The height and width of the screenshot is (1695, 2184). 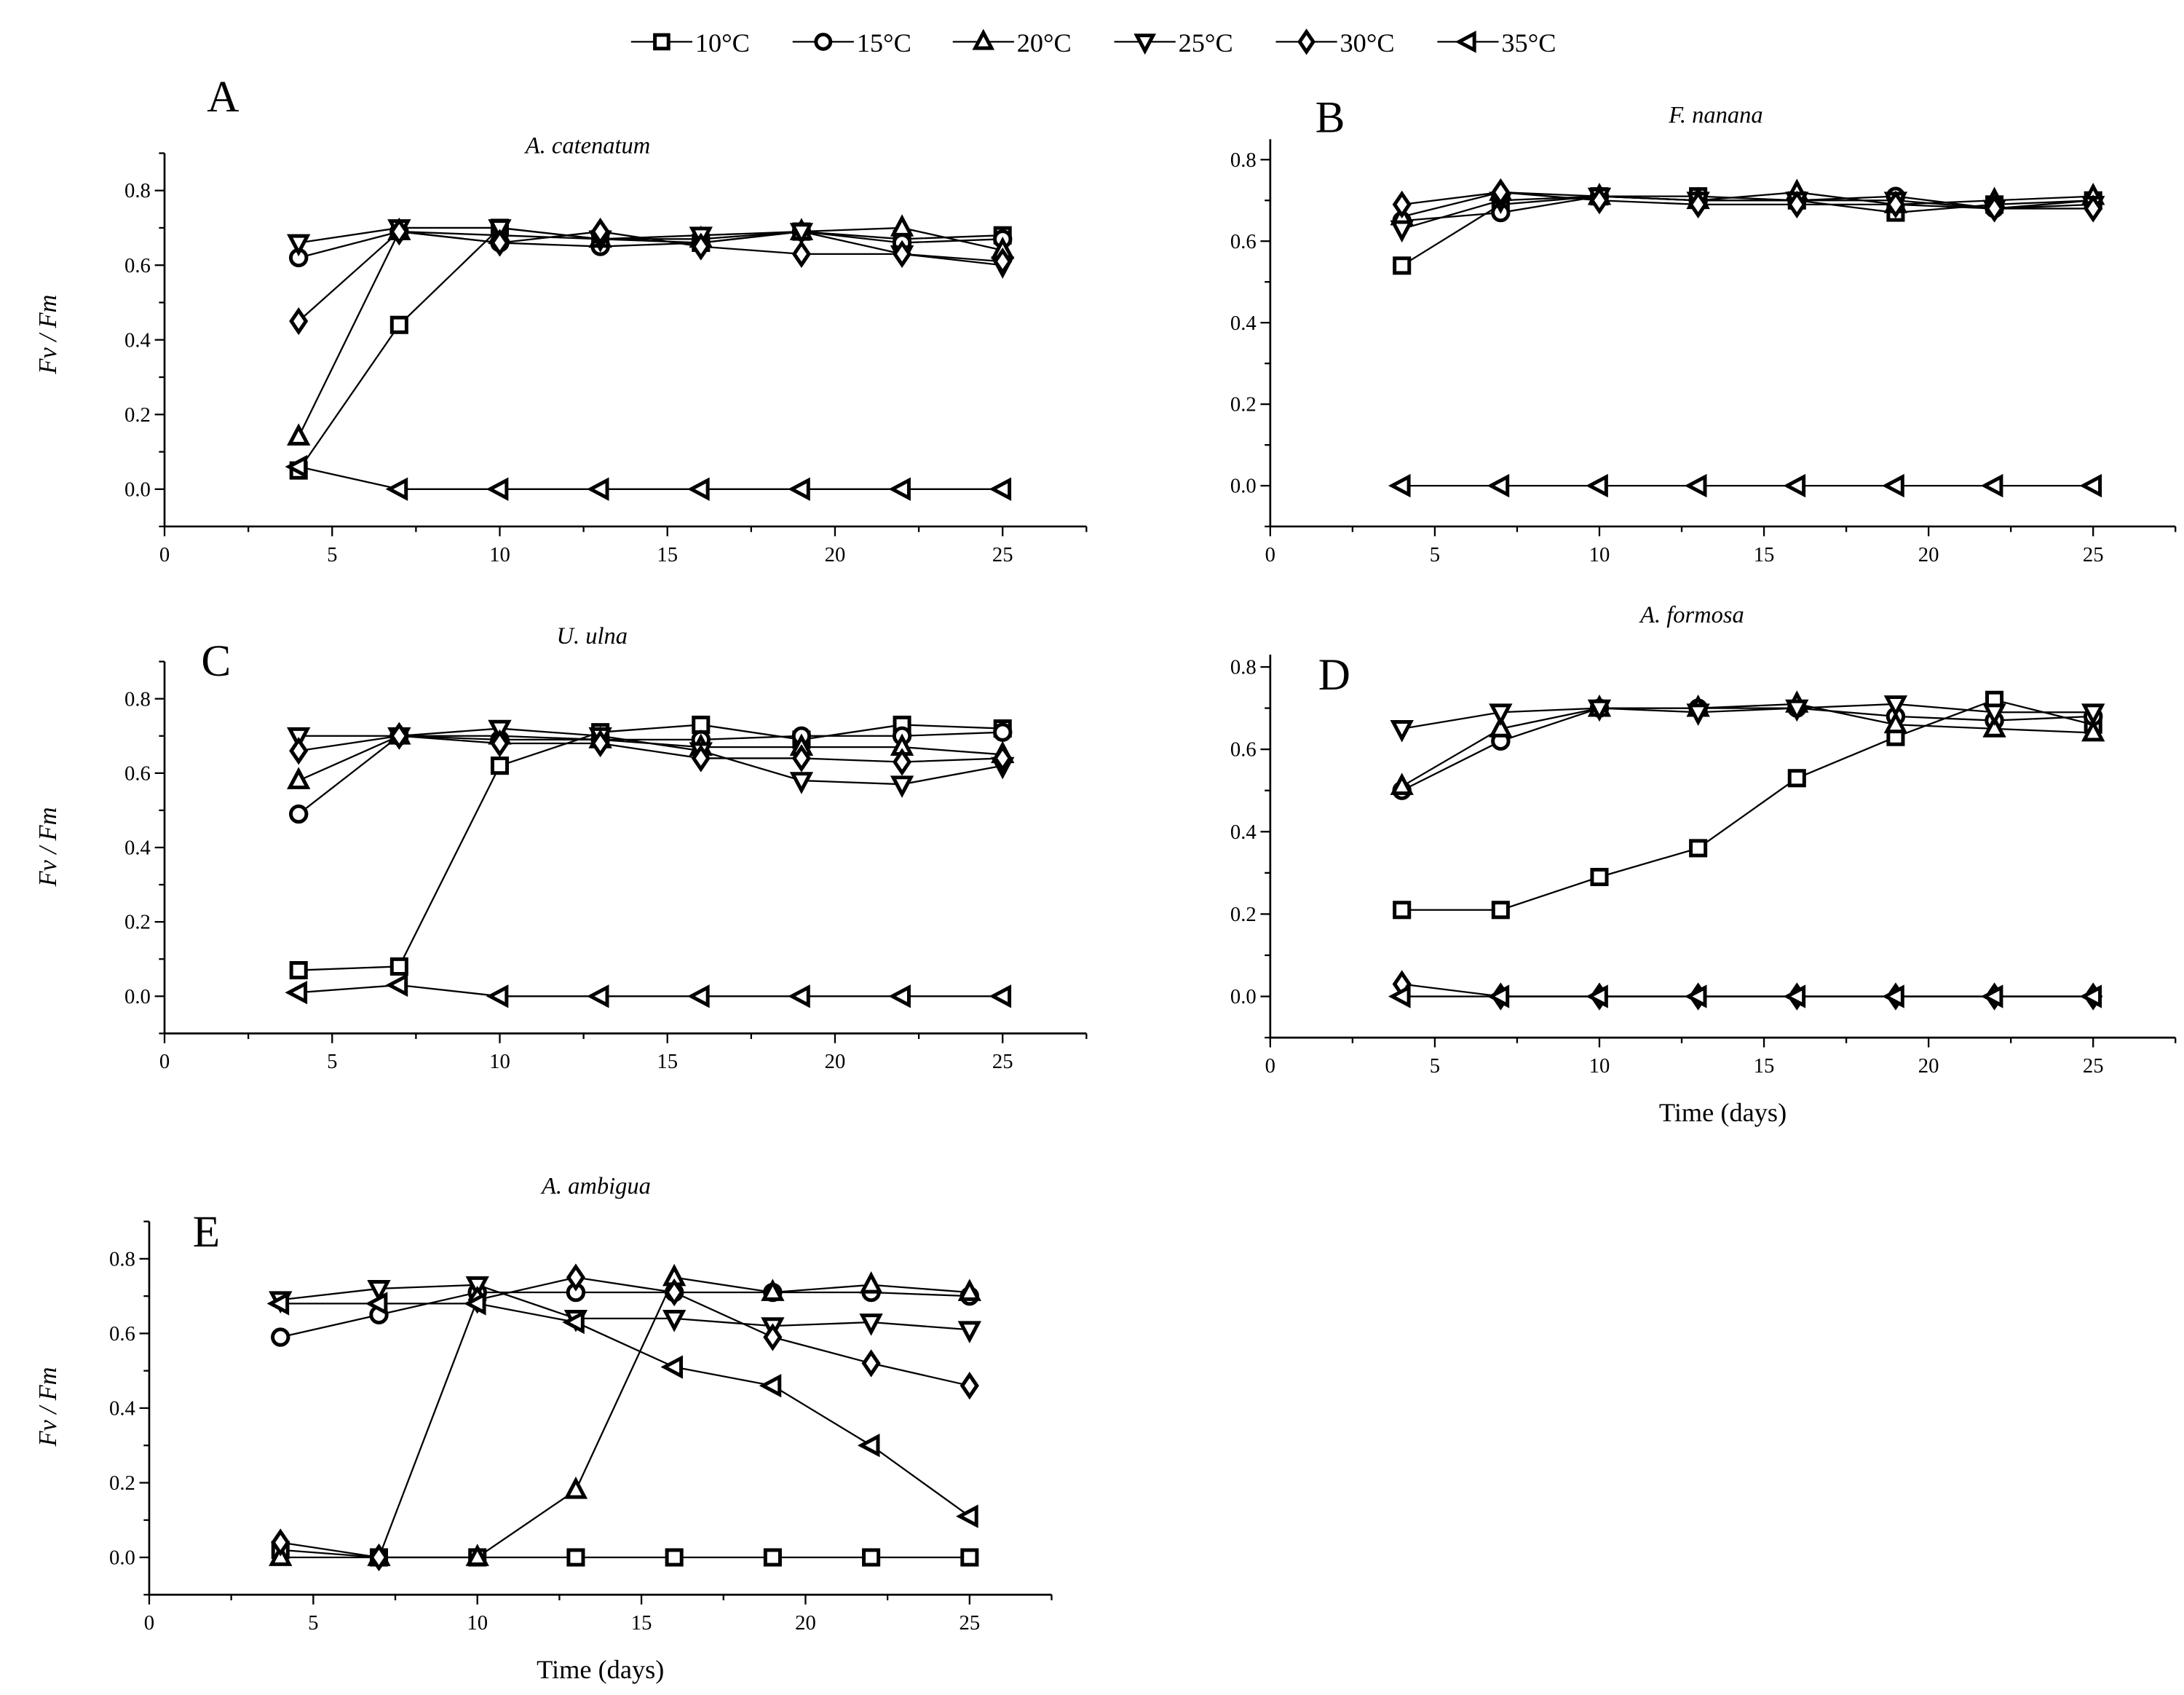 I want to click on series-25c, so click(x=1747, y=716).